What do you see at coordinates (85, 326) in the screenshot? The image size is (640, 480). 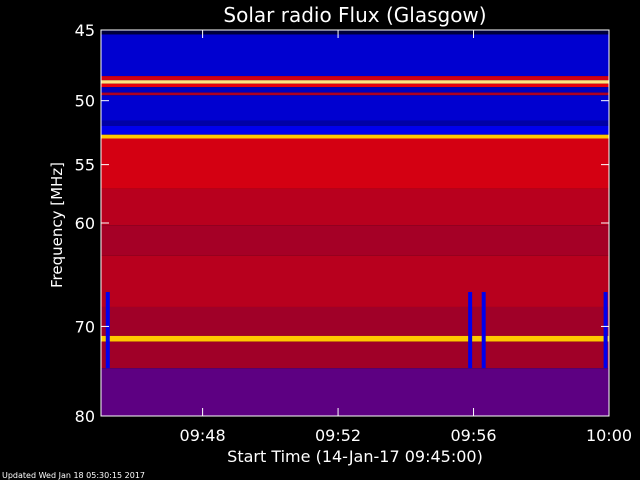 I see `y-tick-label-4: 70` at bounding box center [85, 326].